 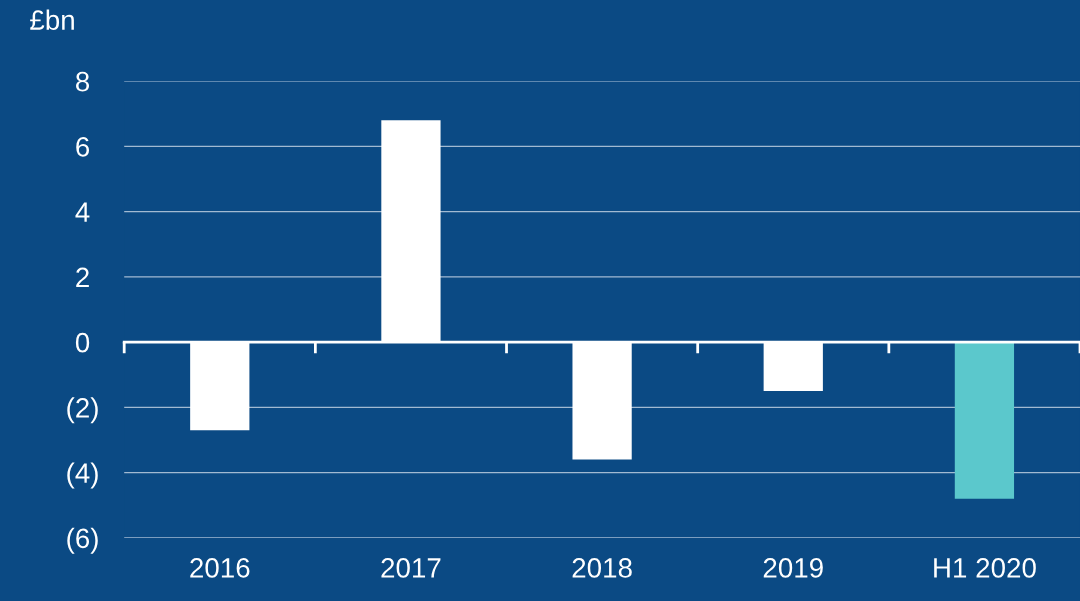 What do you see at coordinates (602, 568) in the screenshot?
I see `x-tick-label: 2018` at bounding box center [602, 568].